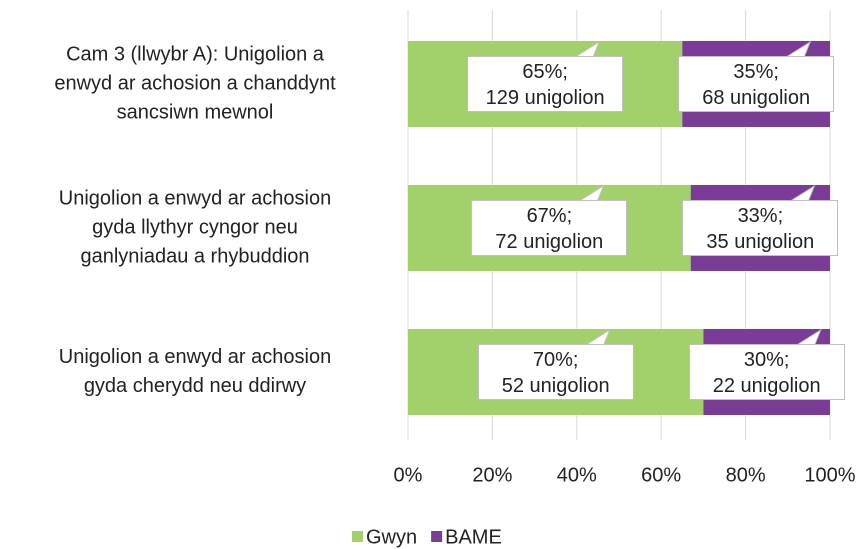 The image size is (862, 549). I want to click on data-label: 35%; 68 unigolion, so click(756, 84).